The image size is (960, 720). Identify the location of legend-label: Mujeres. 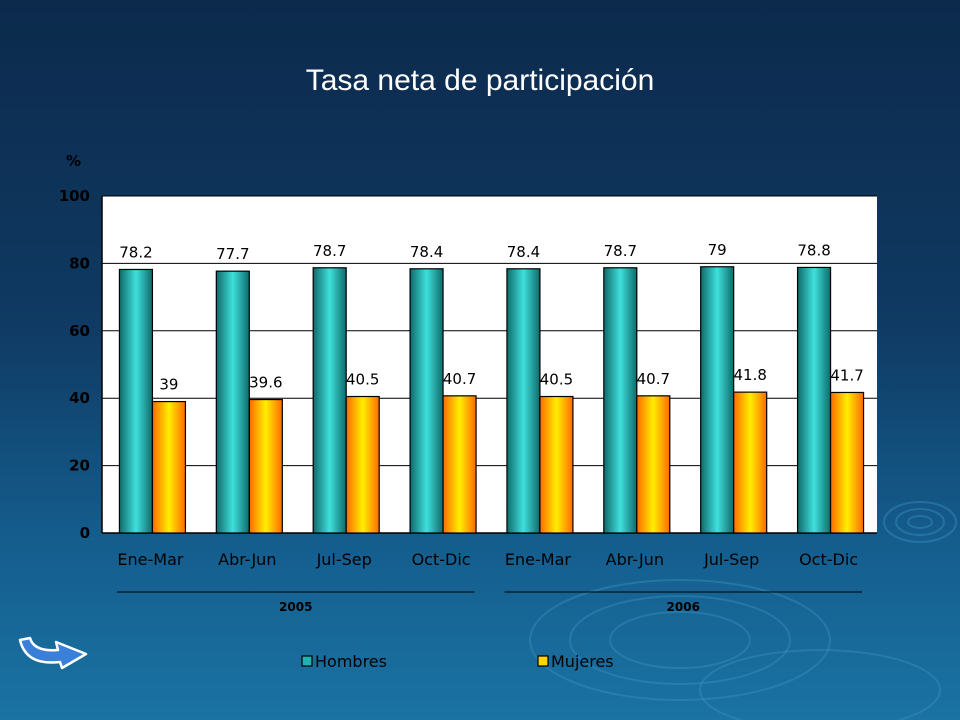
(582, 661).